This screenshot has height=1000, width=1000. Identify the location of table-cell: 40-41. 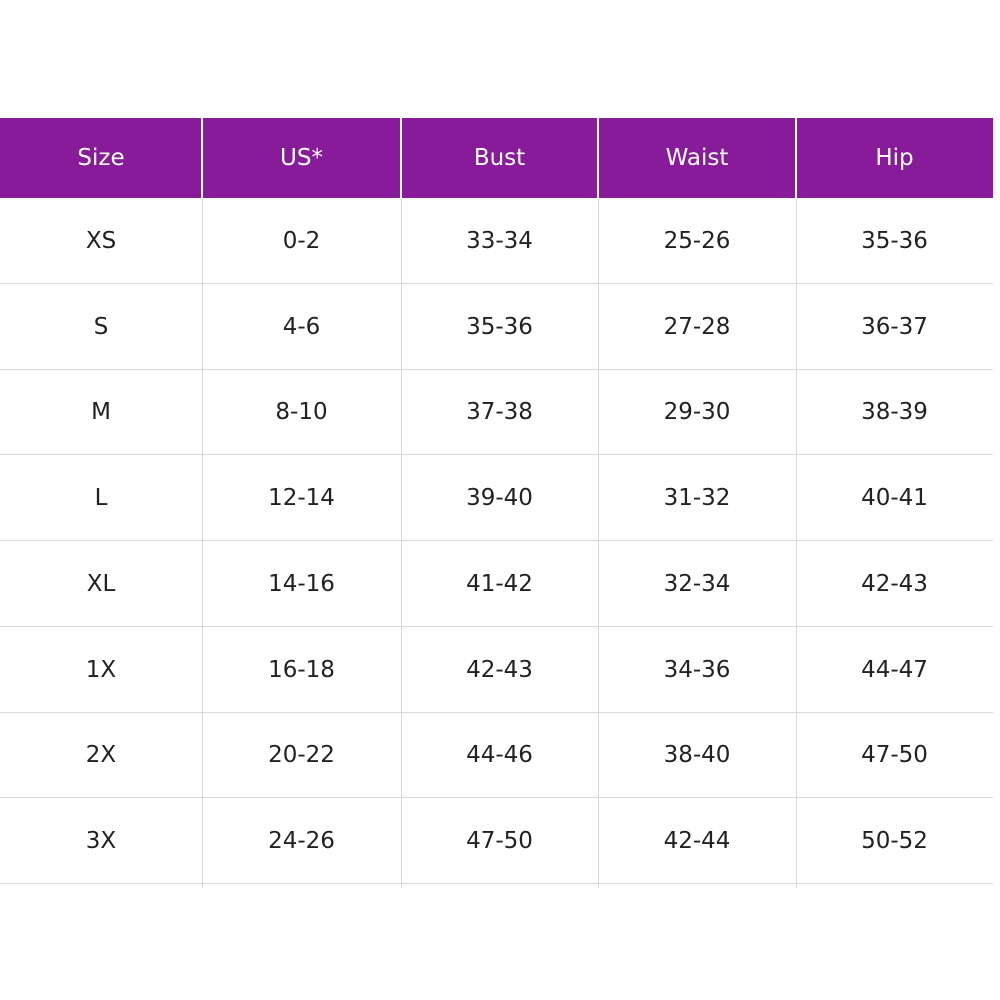
(894, 498).